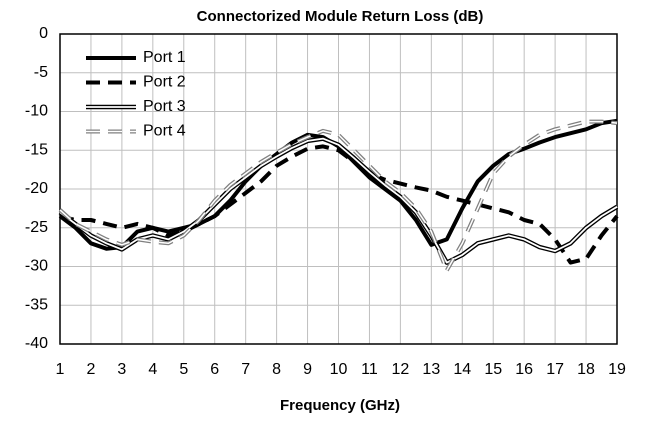 The height and width of the screenshot is (427, 645). Describe the element at coordinates (617, 369) in the screenshot. I see `x-tick-label: 19` at that location.